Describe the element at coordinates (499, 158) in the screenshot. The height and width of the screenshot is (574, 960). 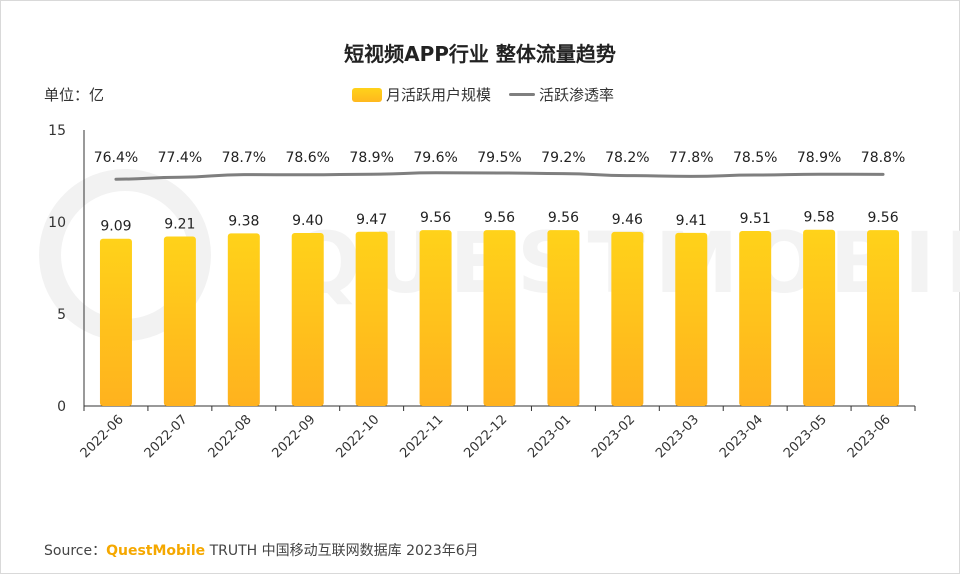
I see `line-value-label: 79.5%` at that location.